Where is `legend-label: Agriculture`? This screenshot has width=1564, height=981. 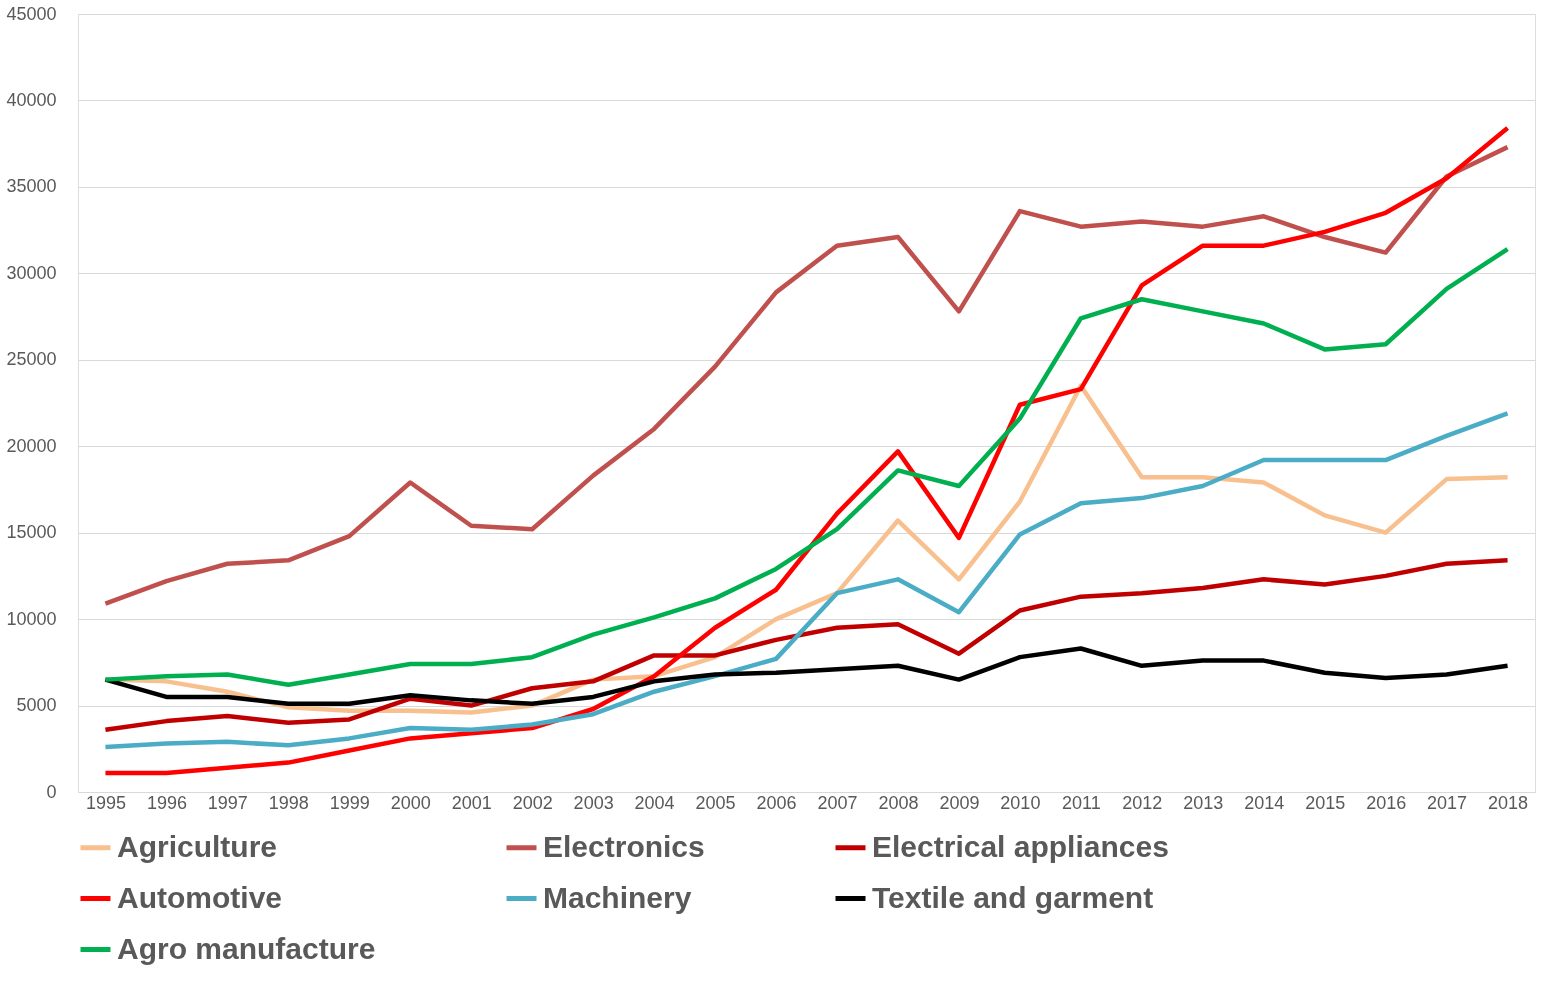
legend-label: Agriculture is located at coordinates (197, 846).